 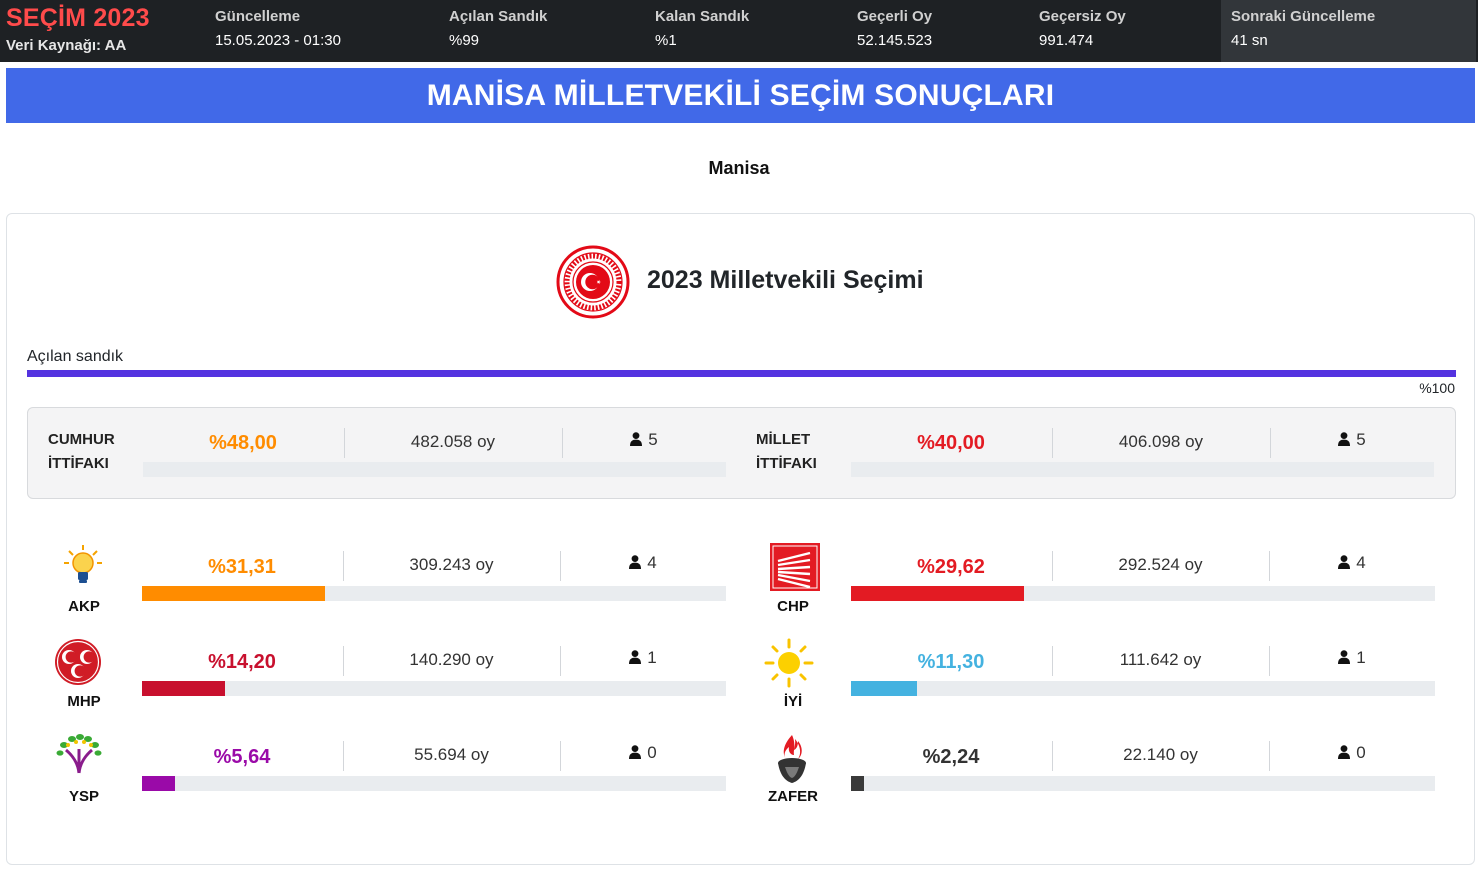 I want to click on countdown-value: 41 sn, so click(x=1249, y=40).